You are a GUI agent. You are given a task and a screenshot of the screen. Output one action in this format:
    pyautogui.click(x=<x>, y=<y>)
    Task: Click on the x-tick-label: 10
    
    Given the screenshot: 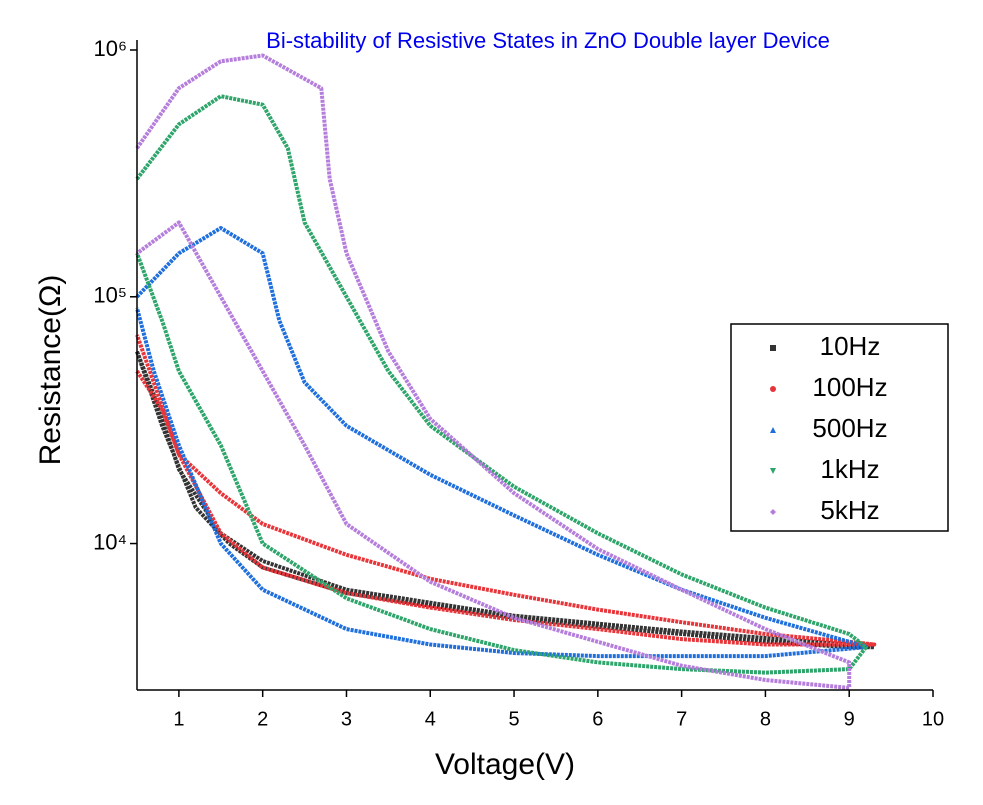 What is the action you would take?
    pyautogui.click(x=933, y=719)
    